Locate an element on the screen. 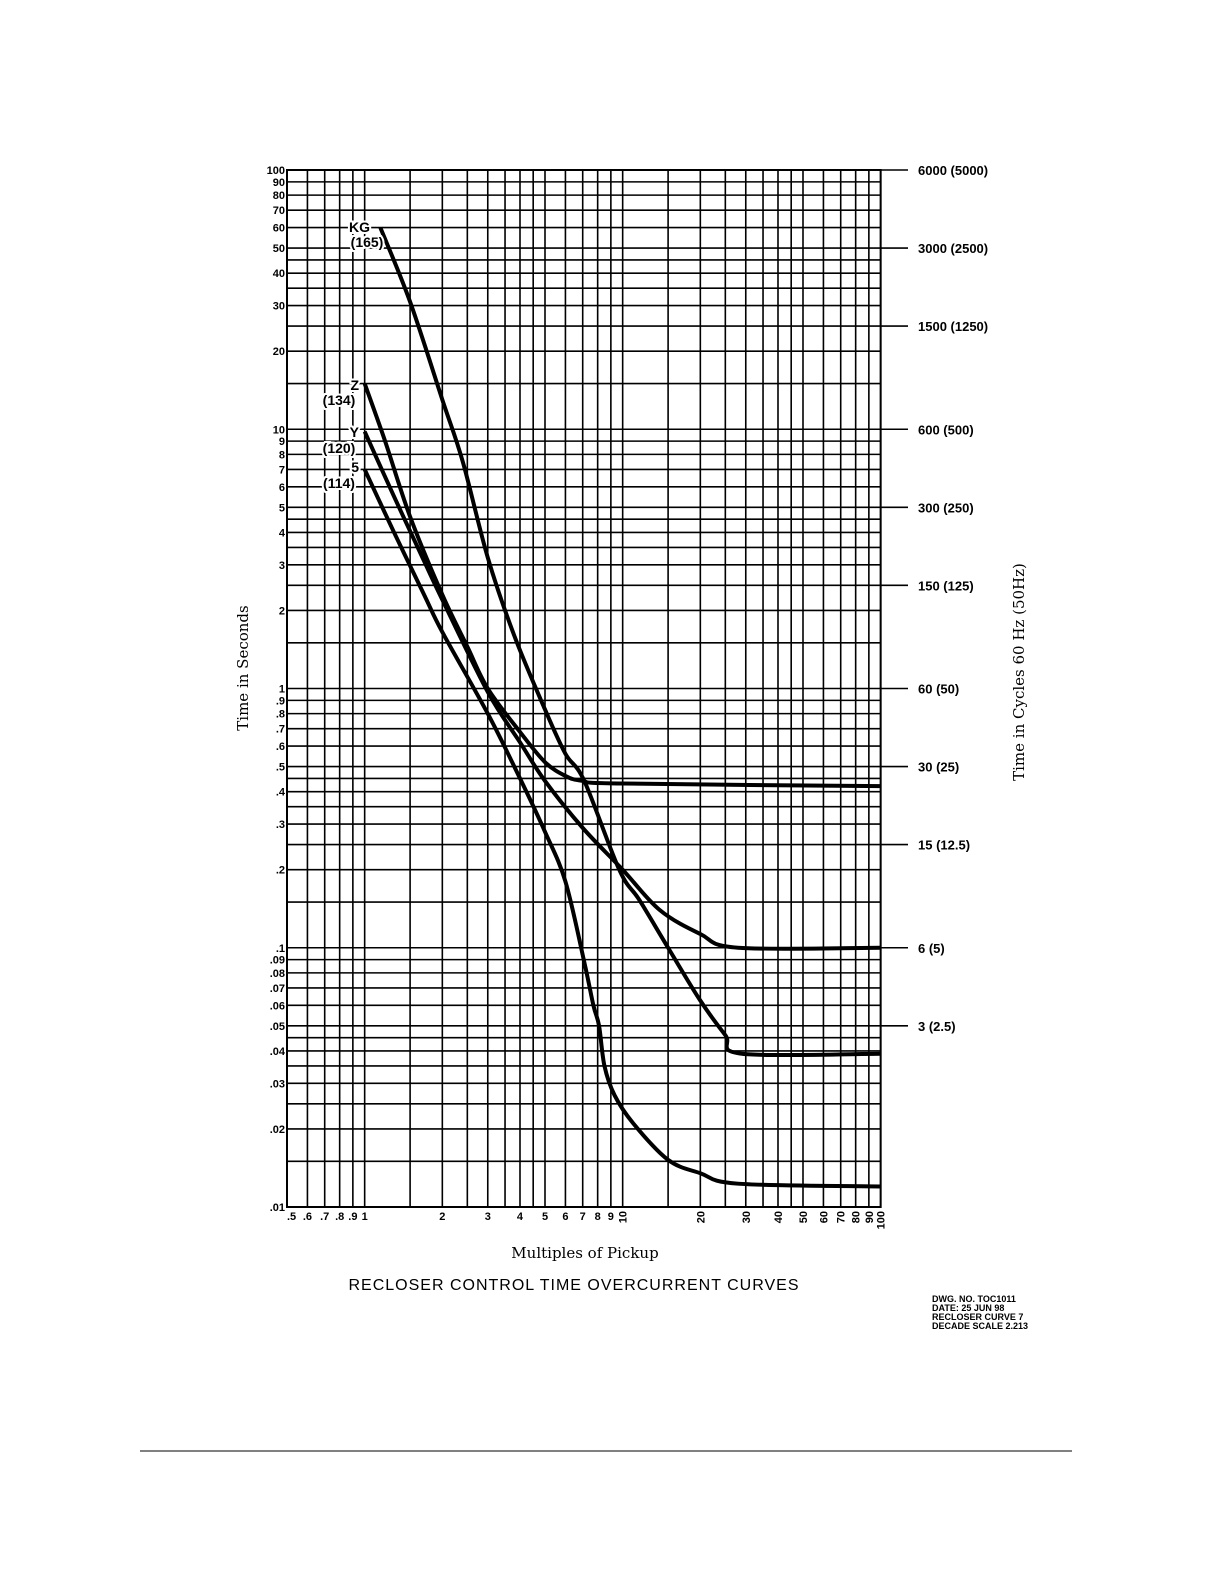 The width and height of the screenshot is (1224, 1584). x-tick-label: 3 is located at coordinates (488, 1217).